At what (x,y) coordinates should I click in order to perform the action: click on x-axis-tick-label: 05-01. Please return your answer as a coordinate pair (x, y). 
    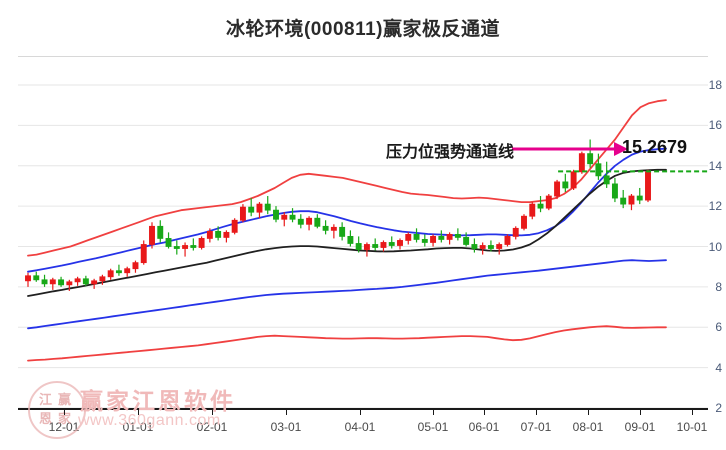
    Looking at the image, I should click on (433, 427).